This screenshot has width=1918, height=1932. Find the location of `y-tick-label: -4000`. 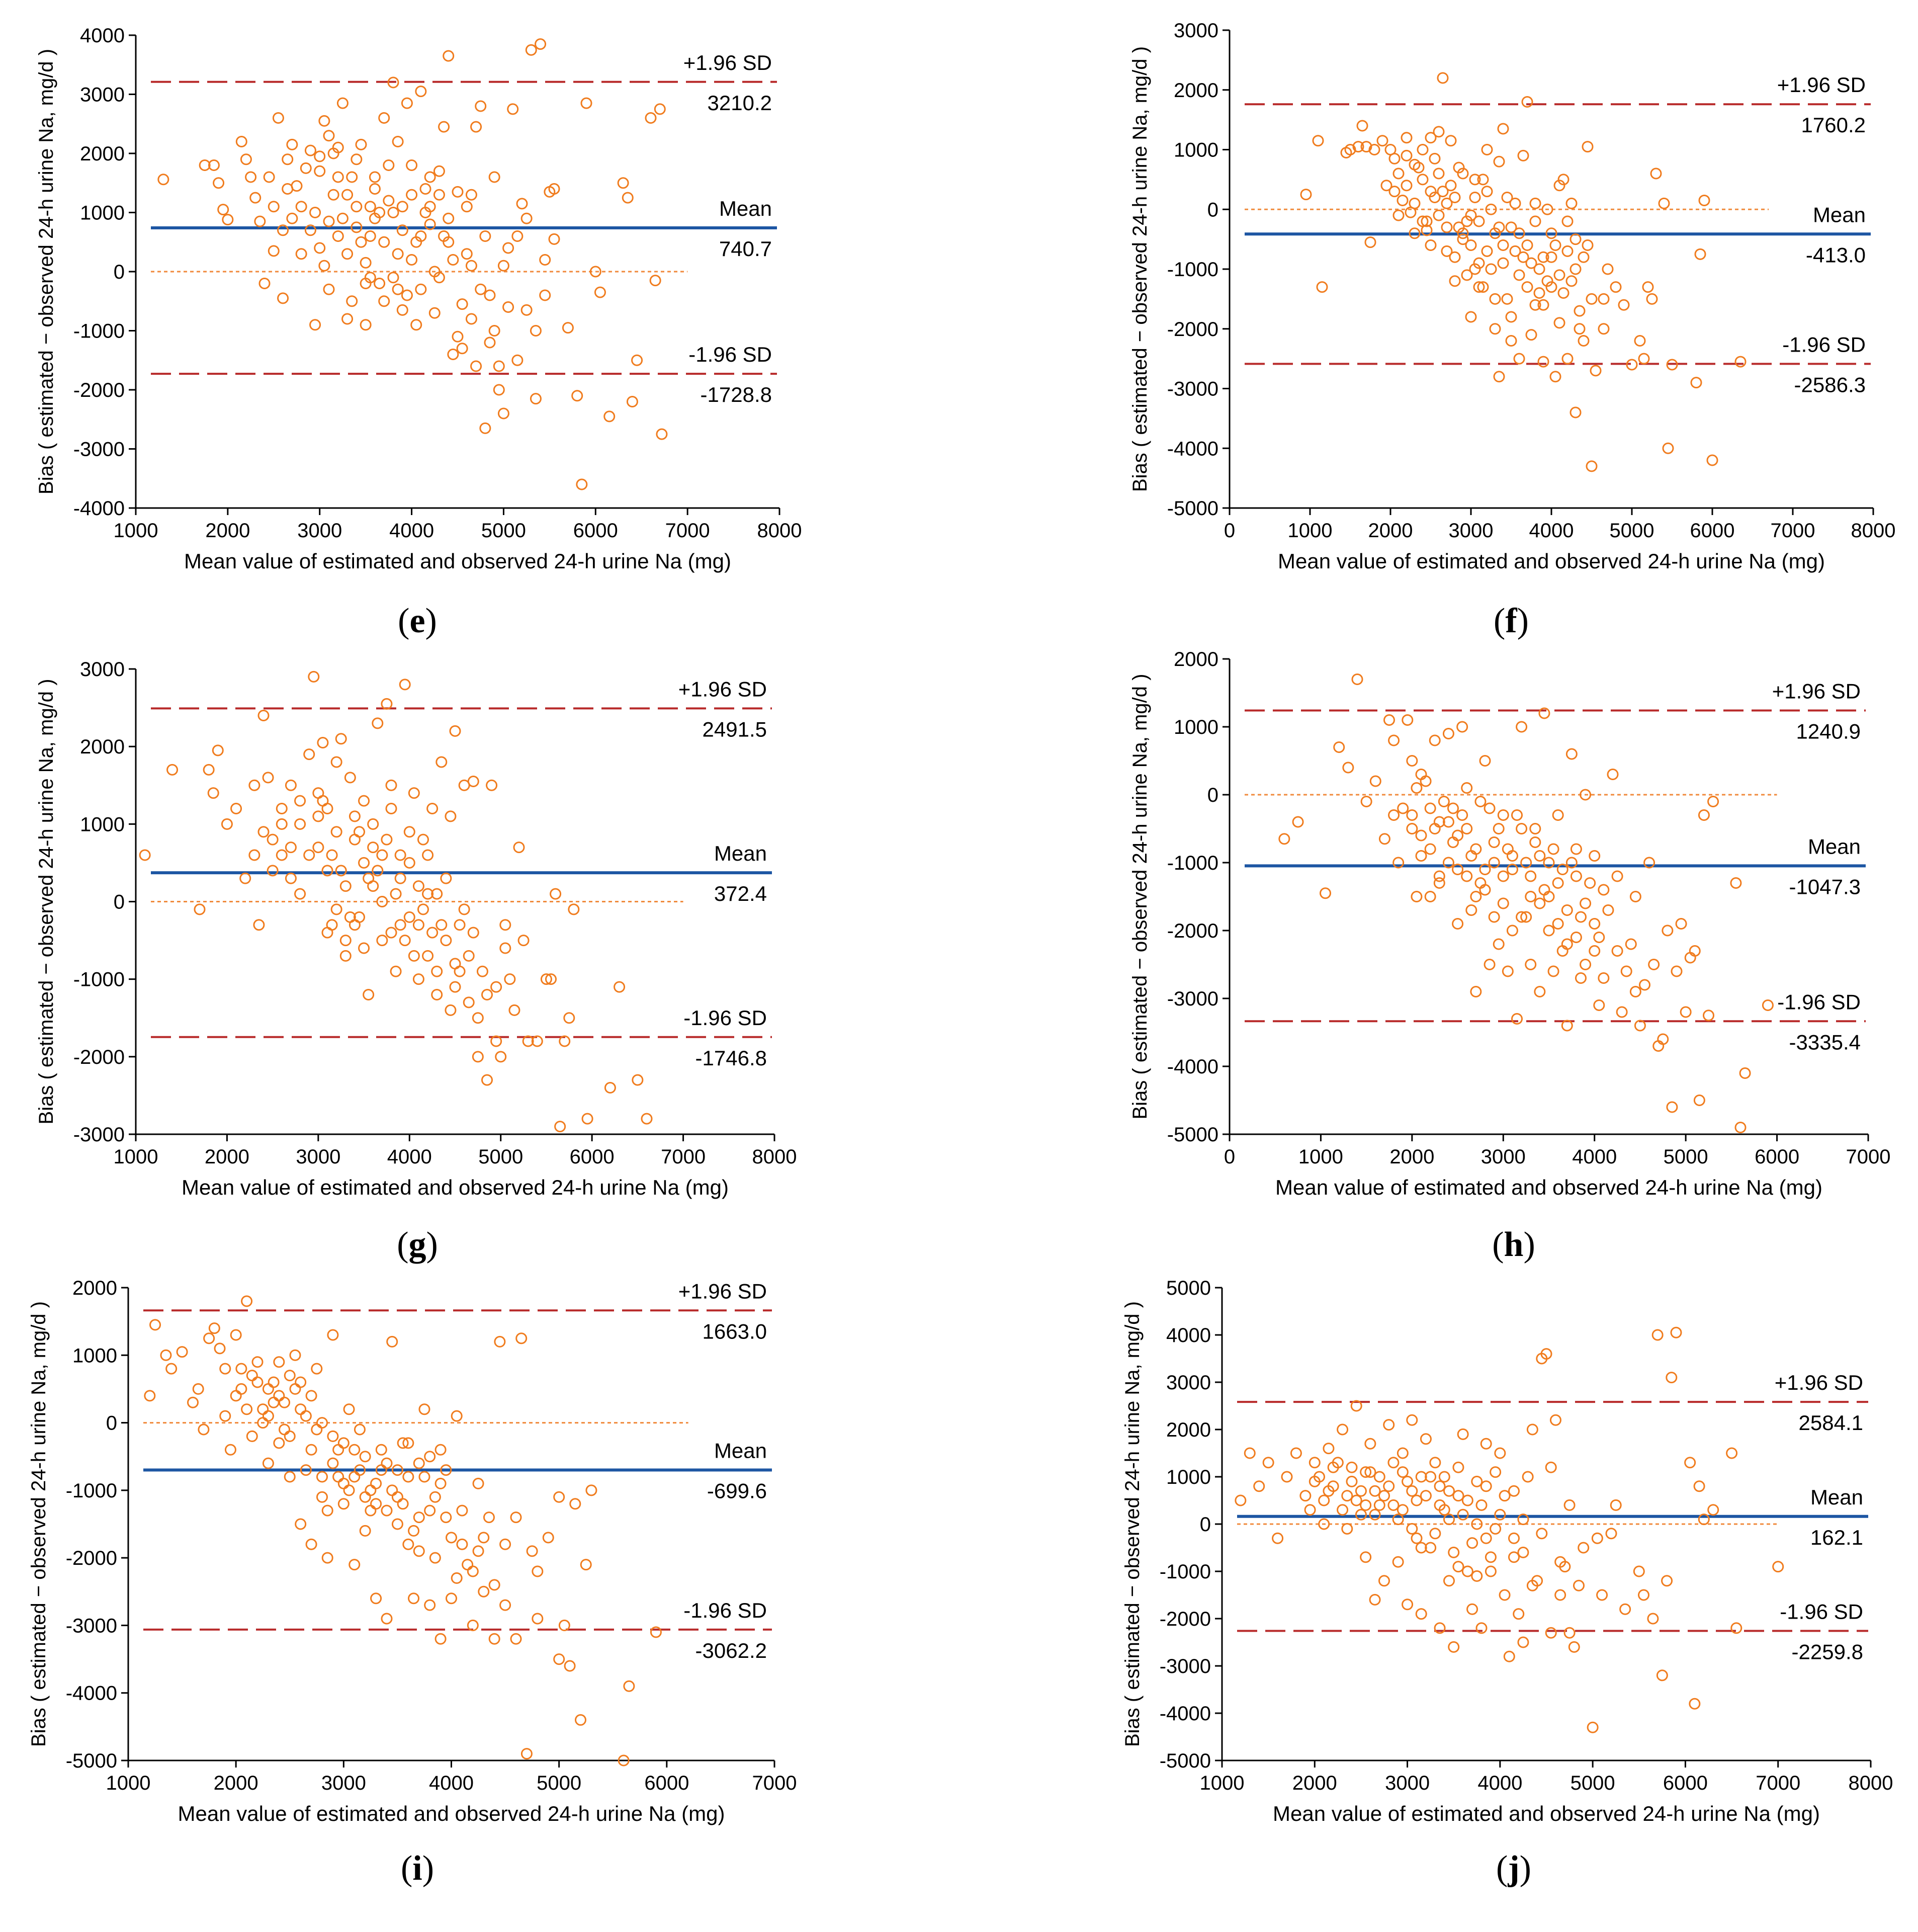

y-tick-label: -4000 is located at coordinates (1192, 449).